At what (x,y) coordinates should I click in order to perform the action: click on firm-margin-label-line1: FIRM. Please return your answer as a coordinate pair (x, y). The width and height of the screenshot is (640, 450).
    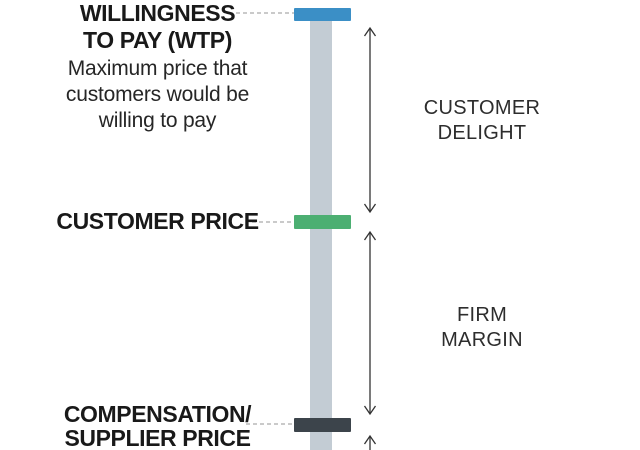
    Looking at the image, I should click on (482, 315).